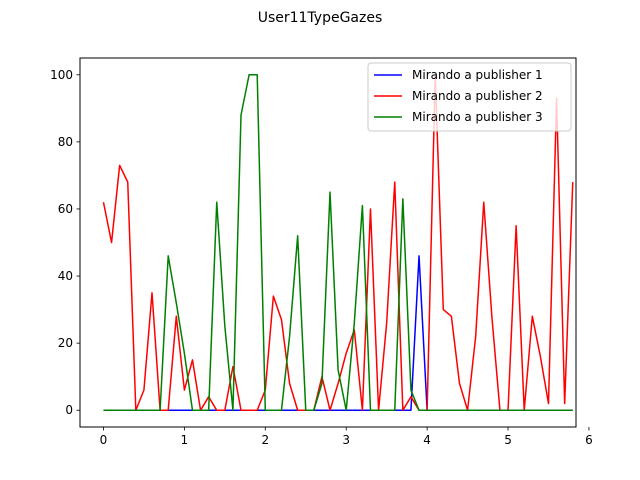 The width and height of the screenshot is (640, 480). What do you see at coordinates (185, 440) in the screenshot?
I see `x-tick-label: 1` at bounding box center [185, 440].